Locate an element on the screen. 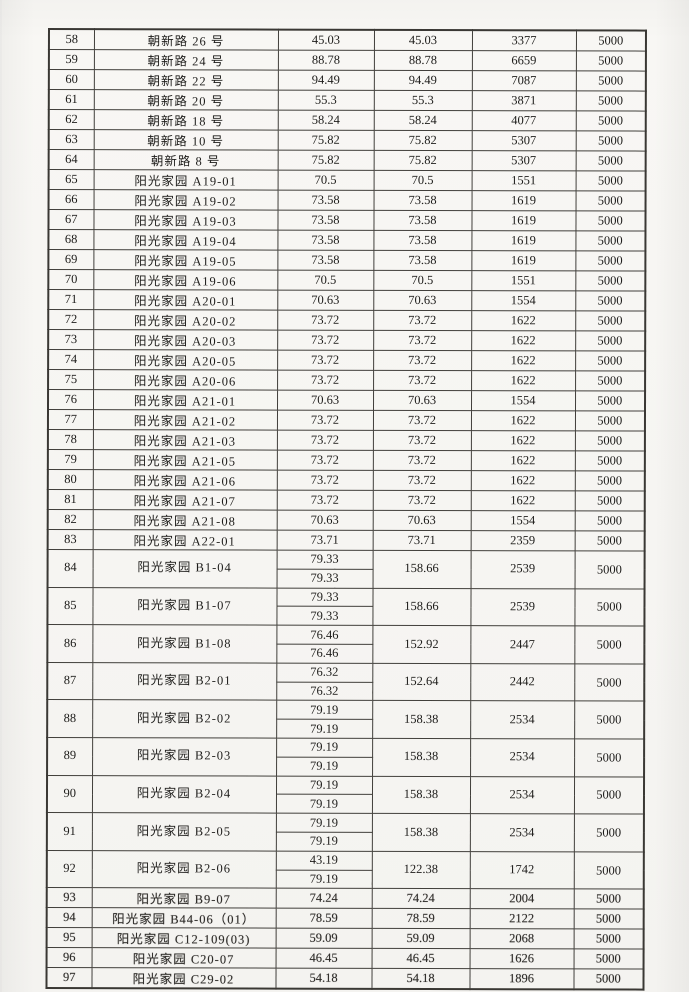 The height and width of the screenshot is (992, 689). location-name-cell: 阳光家园 A20-01 is located at coordinates (185, 300).